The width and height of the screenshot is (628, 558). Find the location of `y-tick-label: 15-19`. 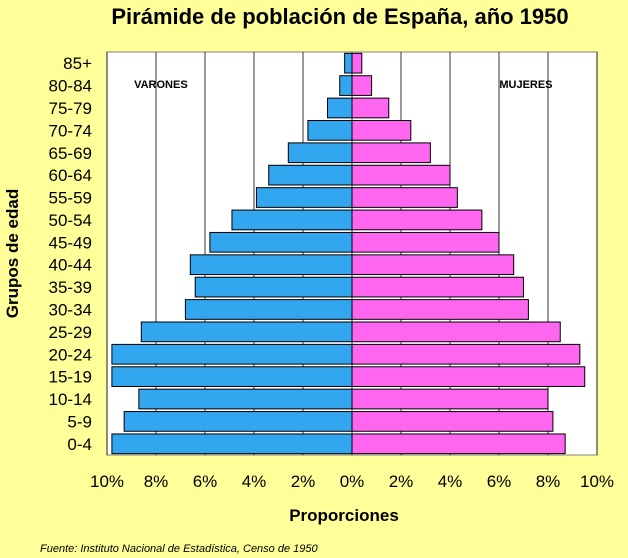

y-tick-label: 15-19 is located at coordinates (70, 377).